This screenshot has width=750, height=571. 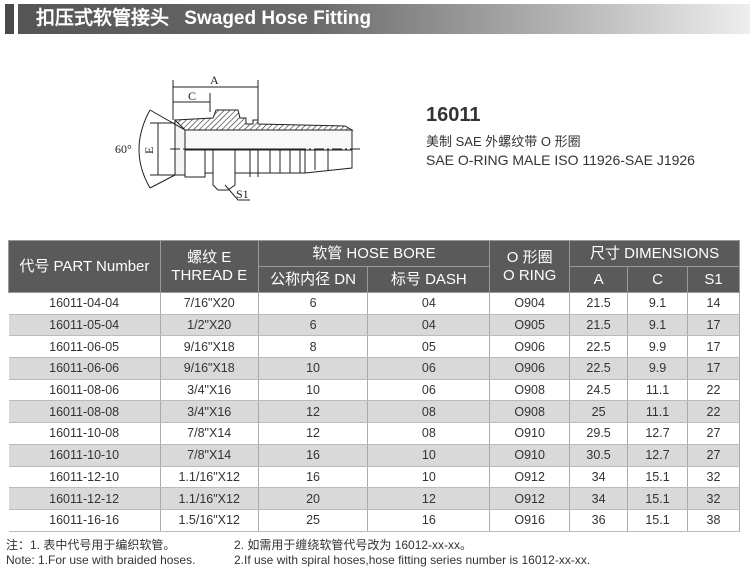 What do you see at coordinates (503, 141) in the screenshot?
I see `product-desc-cn: 美制 SAE 外螺纹带 O 形圈` at bounding box center [503, 141].